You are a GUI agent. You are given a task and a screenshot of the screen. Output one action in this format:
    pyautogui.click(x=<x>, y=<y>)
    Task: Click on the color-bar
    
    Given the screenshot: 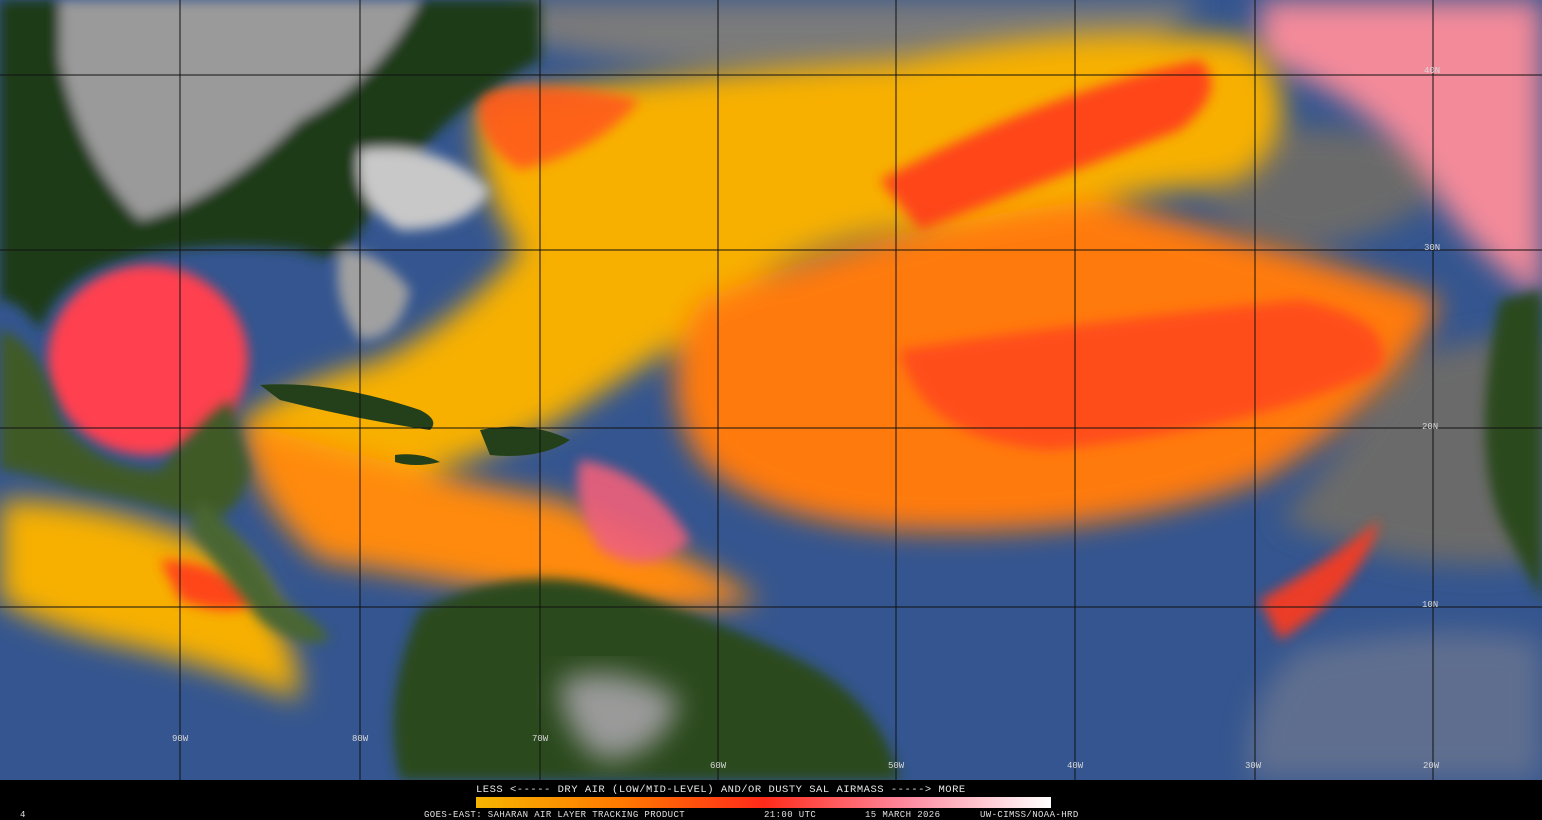 What is the action you would take?
    pyautogui.click(x=763, y=802)
    